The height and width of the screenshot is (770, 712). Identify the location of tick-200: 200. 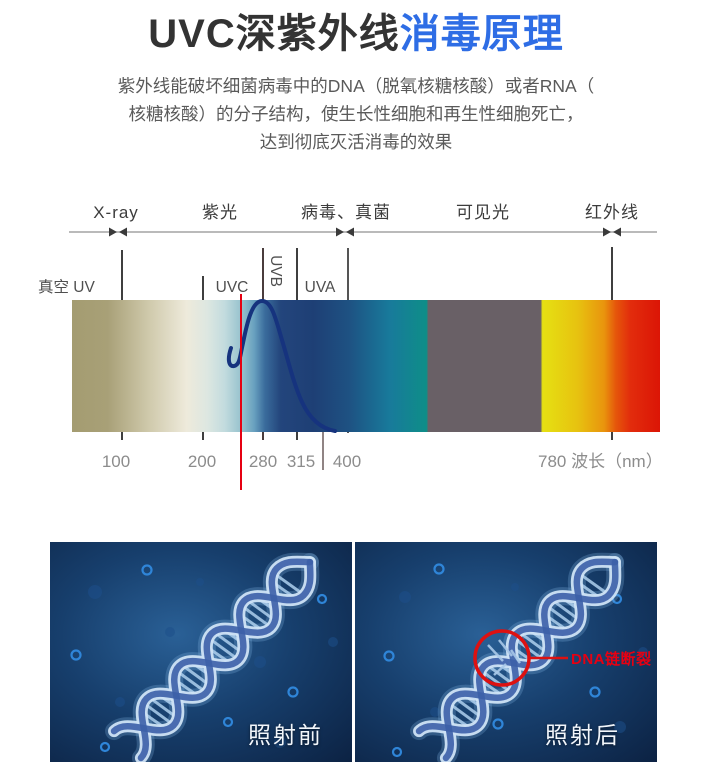
(202, 461).